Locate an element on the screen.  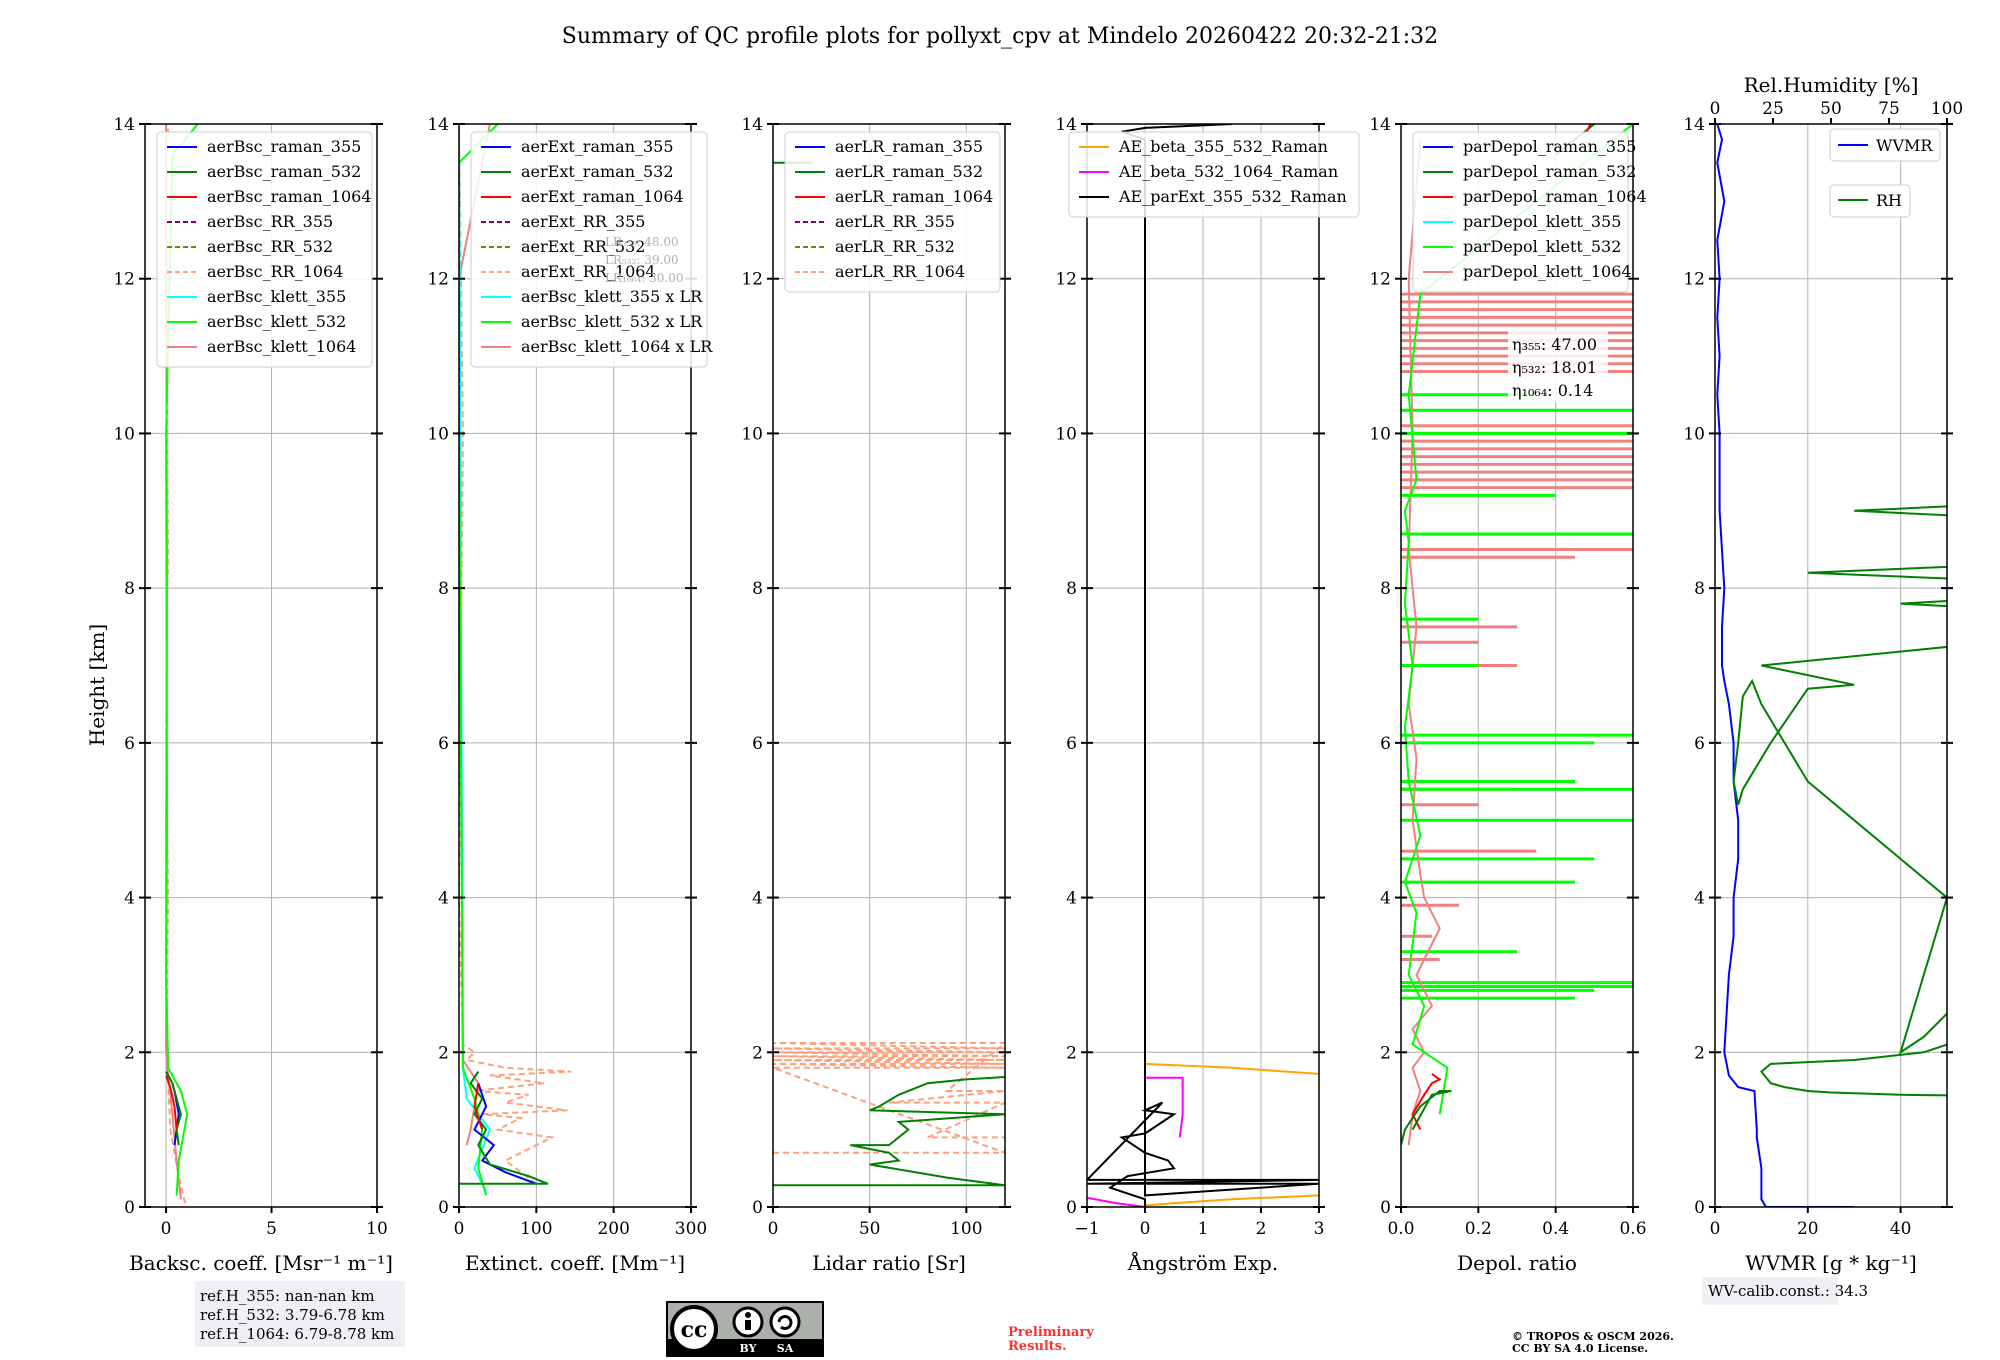
x-tick-label: 1 is located at coordinates (1203, 1229).